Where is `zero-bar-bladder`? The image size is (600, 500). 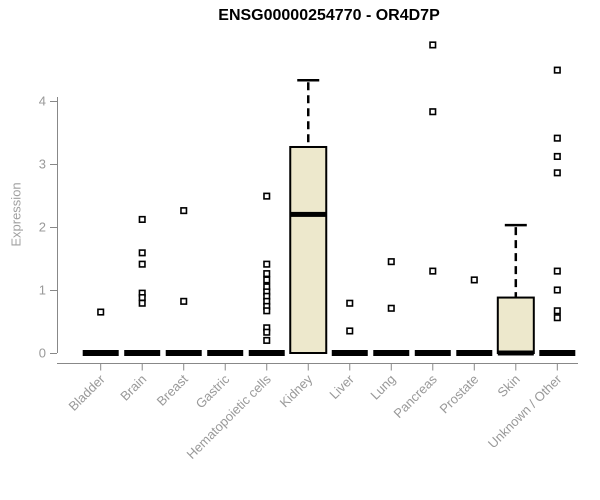 zero-bar-bladder is located at coordinates (100, 353).